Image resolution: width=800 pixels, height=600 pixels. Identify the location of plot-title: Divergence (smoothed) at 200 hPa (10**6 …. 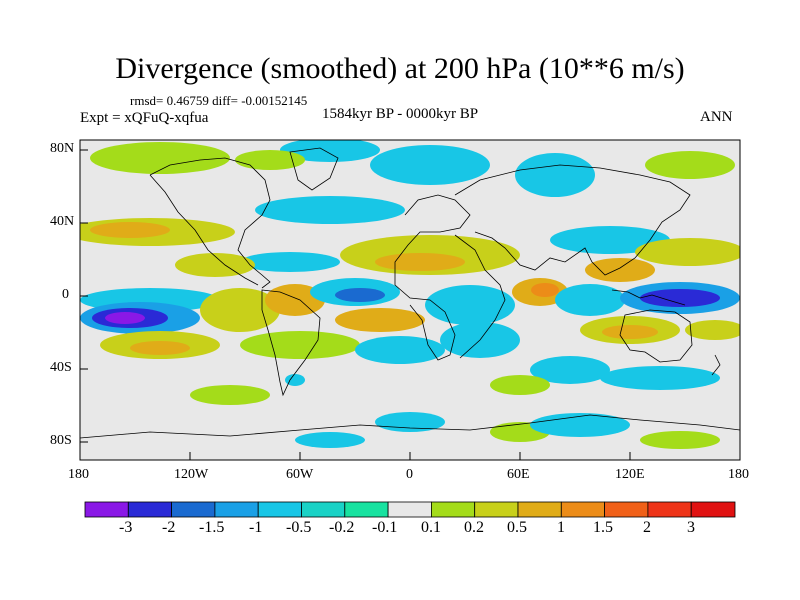
(400, 68).